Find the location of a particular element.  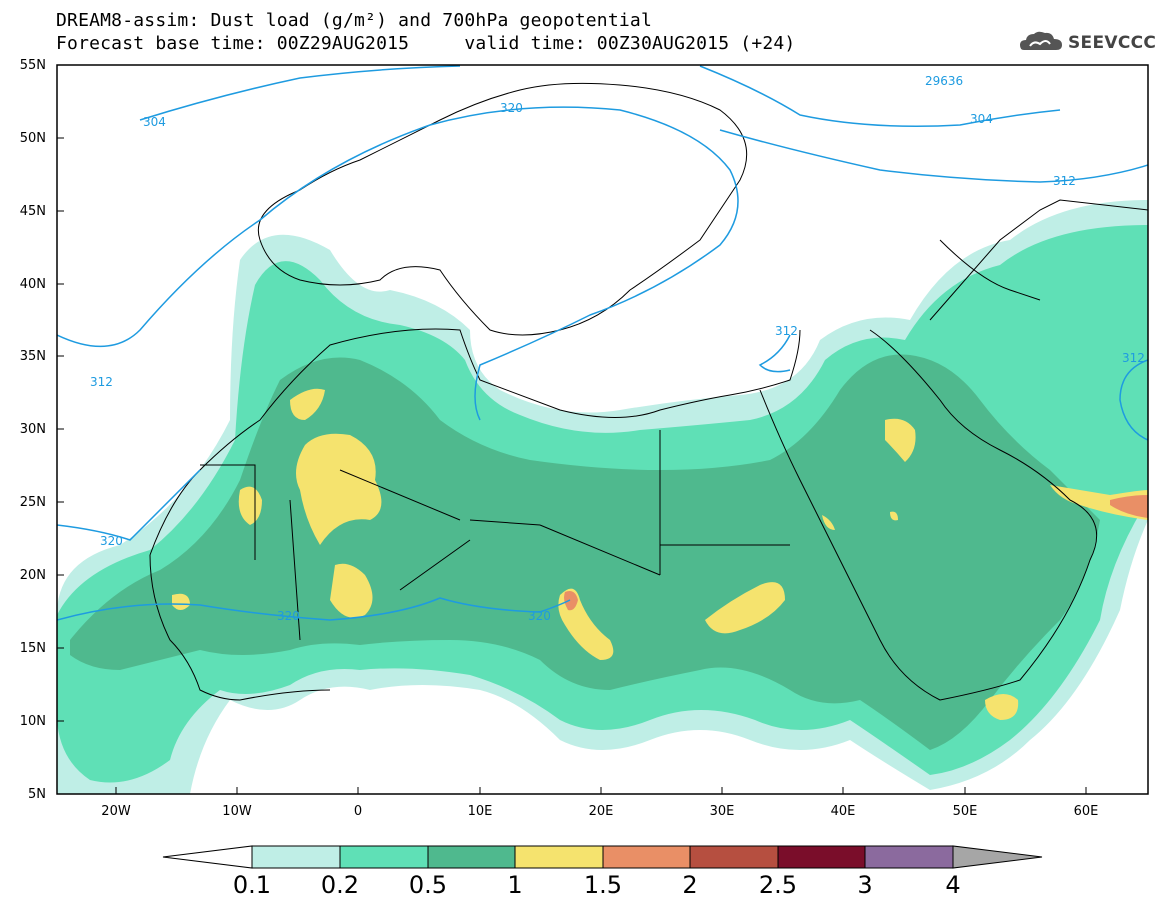

colorbar-tick-label: 4 is located at coordinates (953, 885).